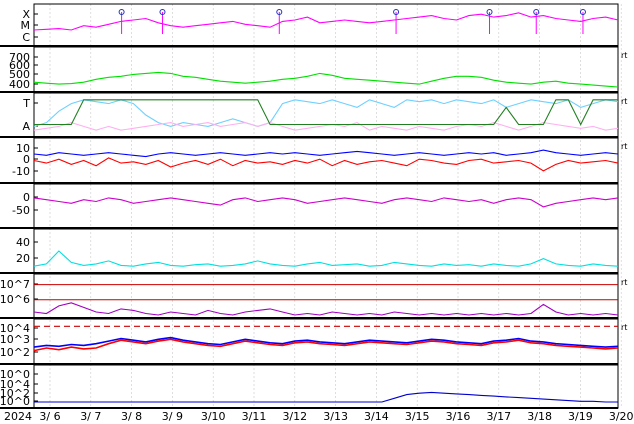 Image resolution: width=634 pixels, height=424 pixels. I want to click on y-tick-label: 40, so click(23, 242).